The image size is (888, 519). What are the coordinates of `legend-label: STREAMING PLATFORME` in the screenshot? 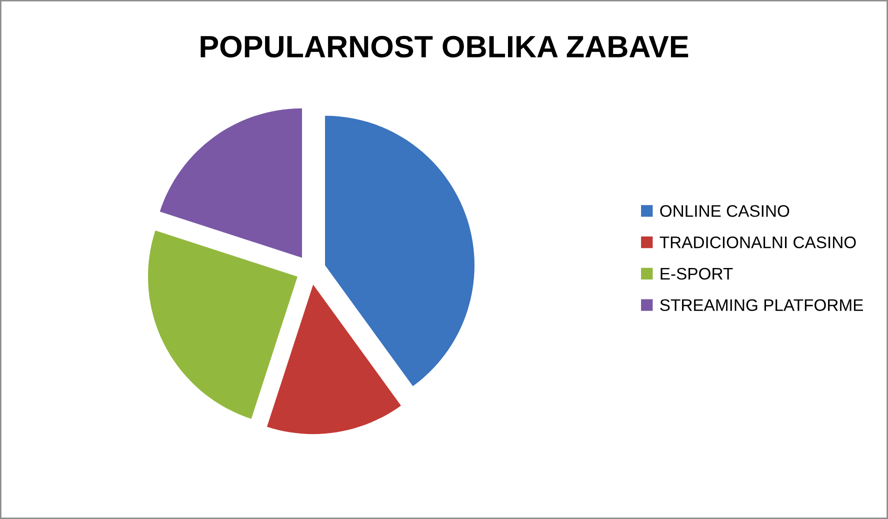 It's located at (762, 305).